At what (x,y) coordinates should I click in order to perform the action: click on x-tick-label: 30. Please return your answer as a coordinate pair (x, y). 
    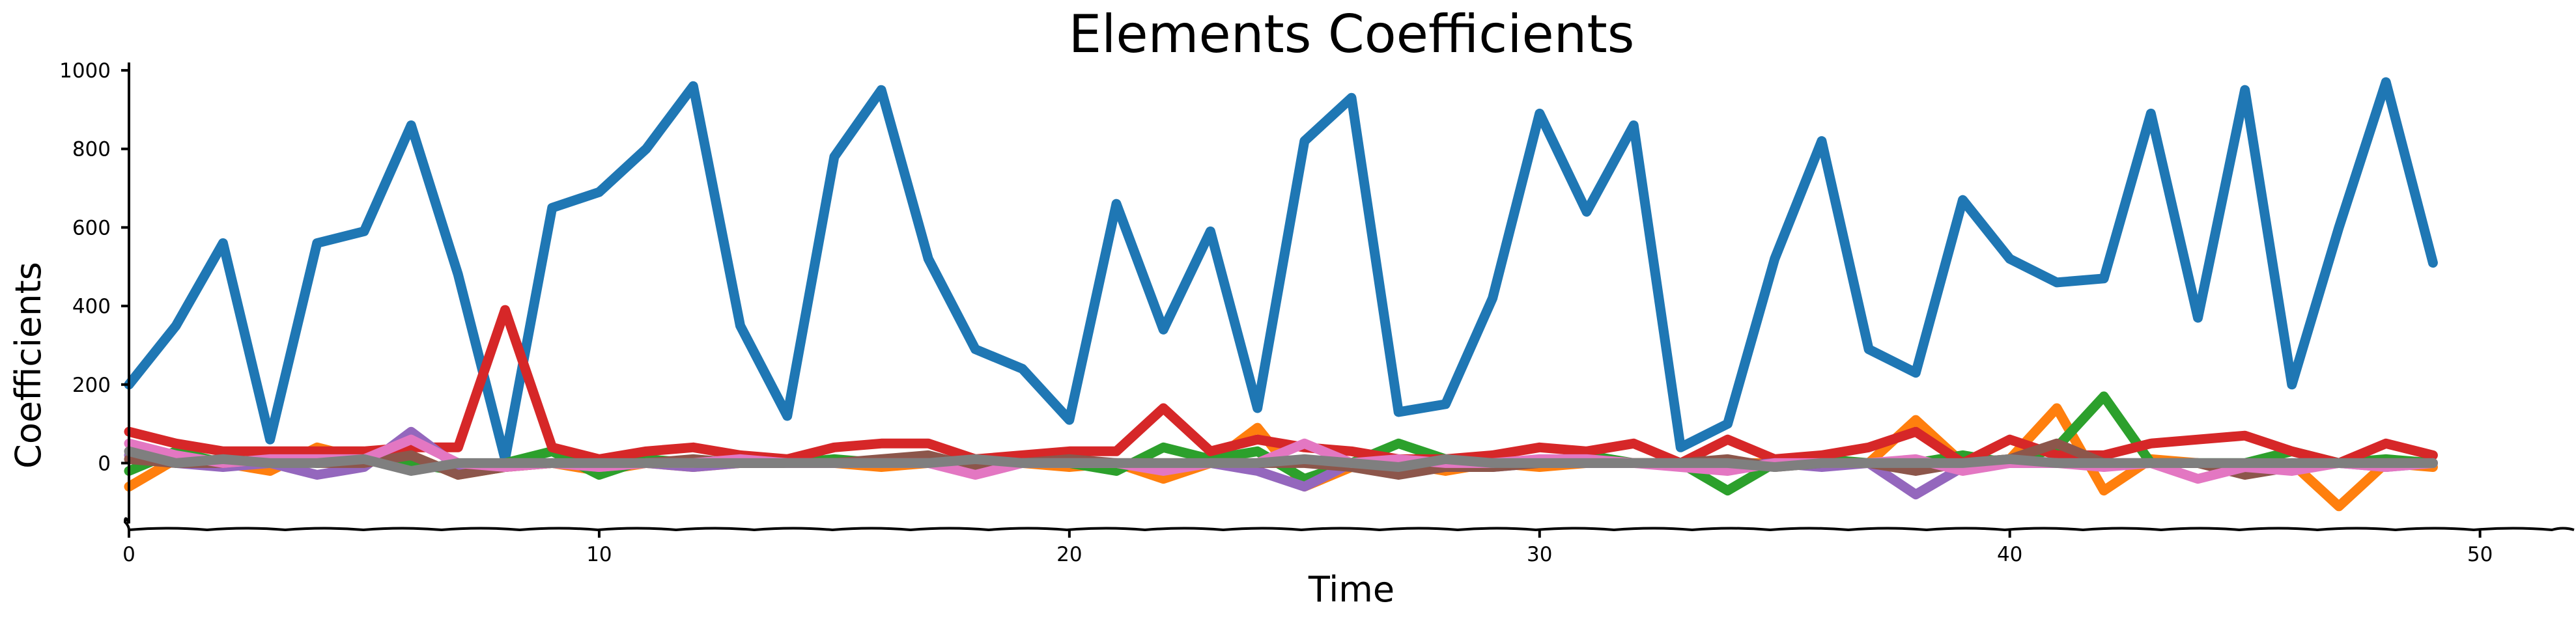
    Looking at the image, I should click on (1539, 554).